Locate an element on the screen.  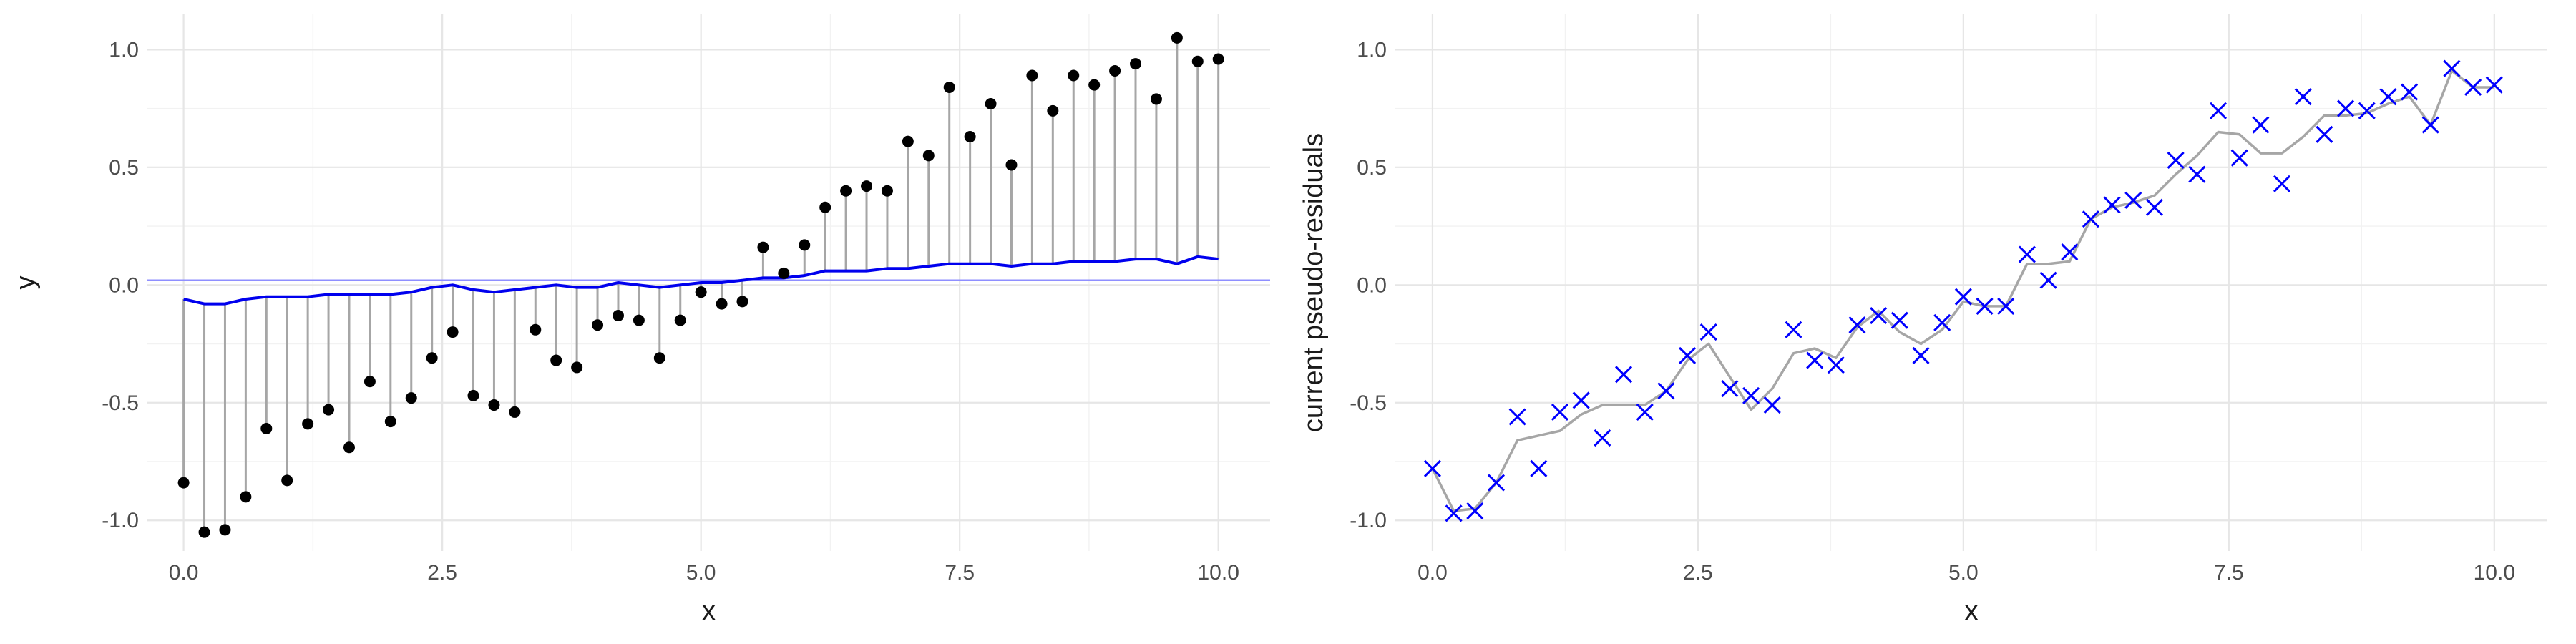
y-tick-label: 1.0 is located at coordinates (1372, 50).